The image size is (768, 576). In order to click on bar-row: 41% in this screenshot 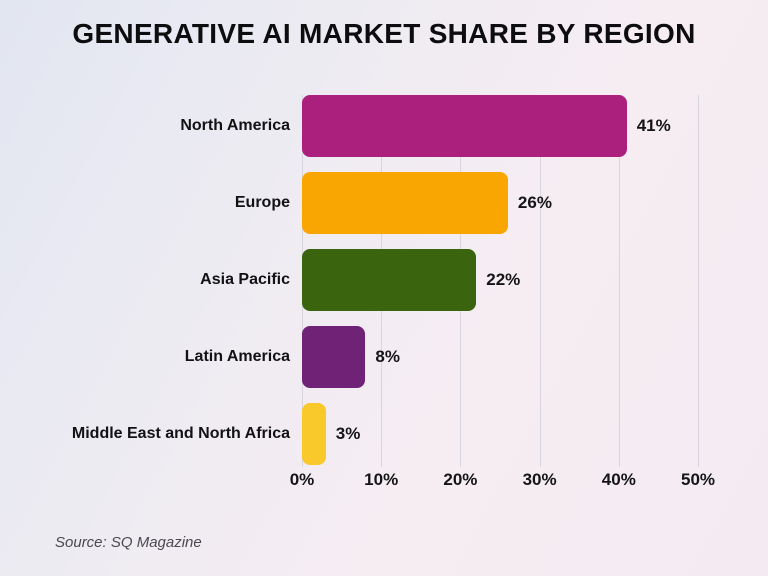, I will do `click(500, 126)`.